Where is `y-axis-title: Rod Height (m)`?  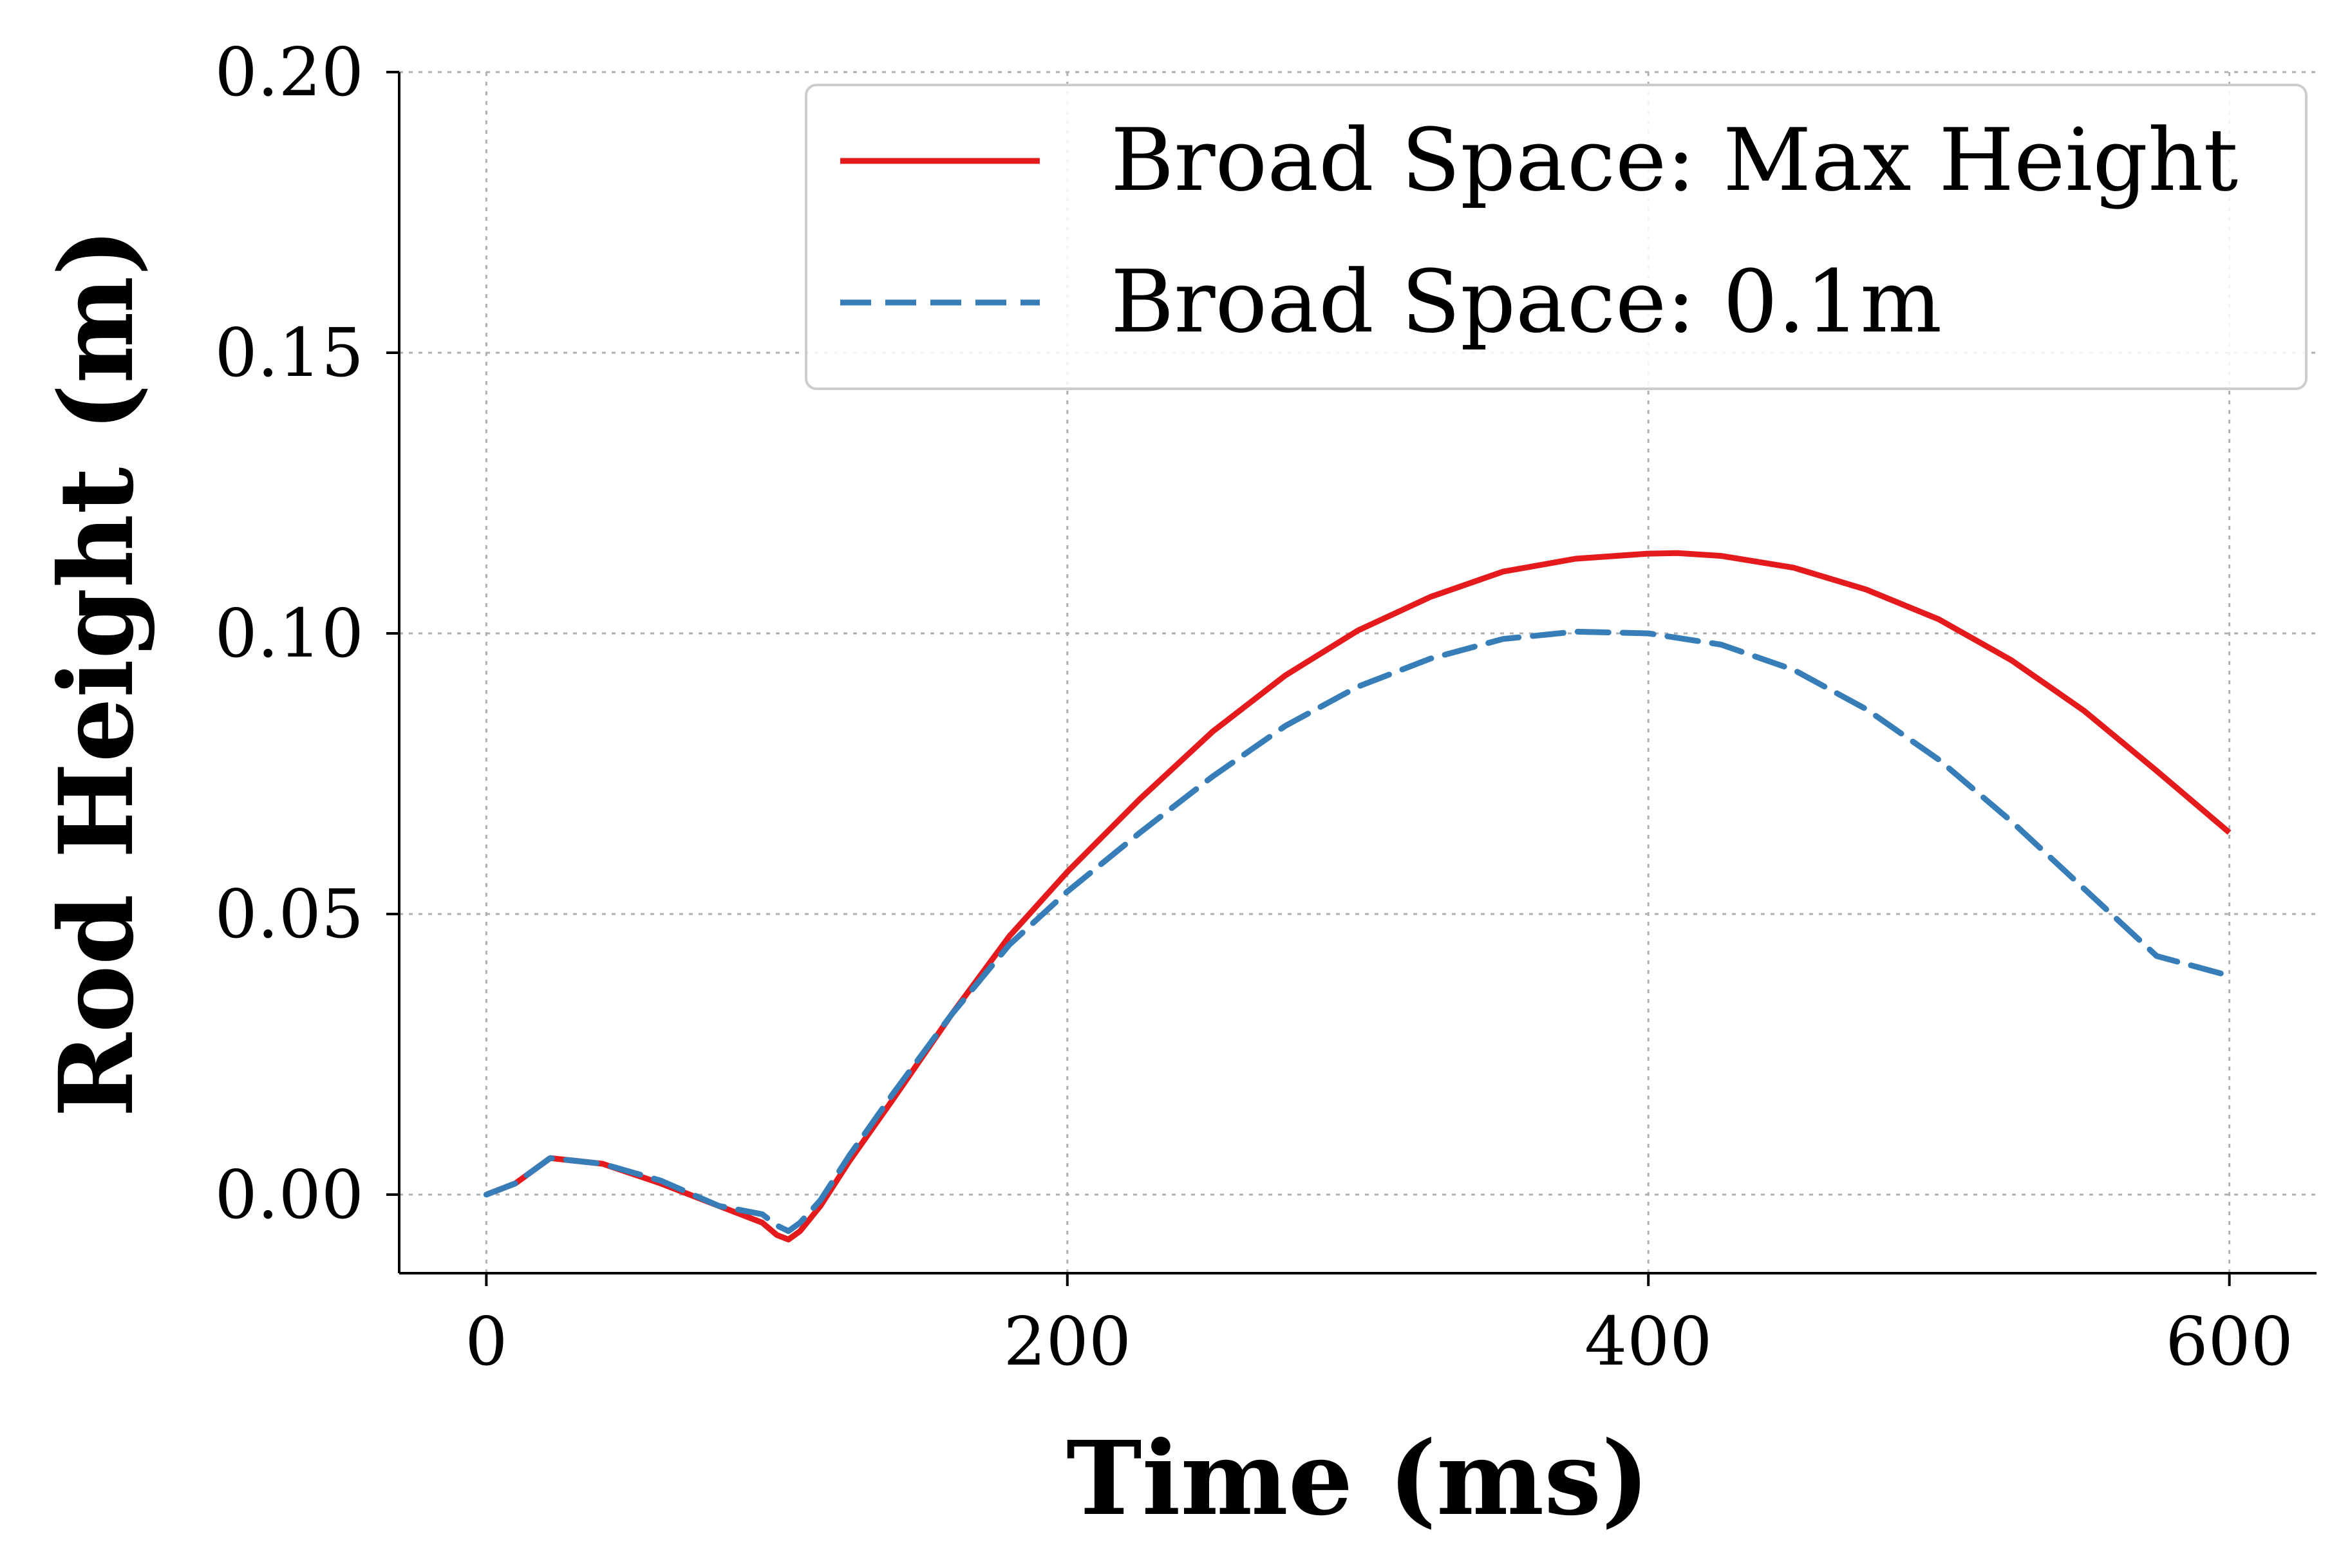 y-axis-title: Rod Height (m) is located at coordinates (96, 672).